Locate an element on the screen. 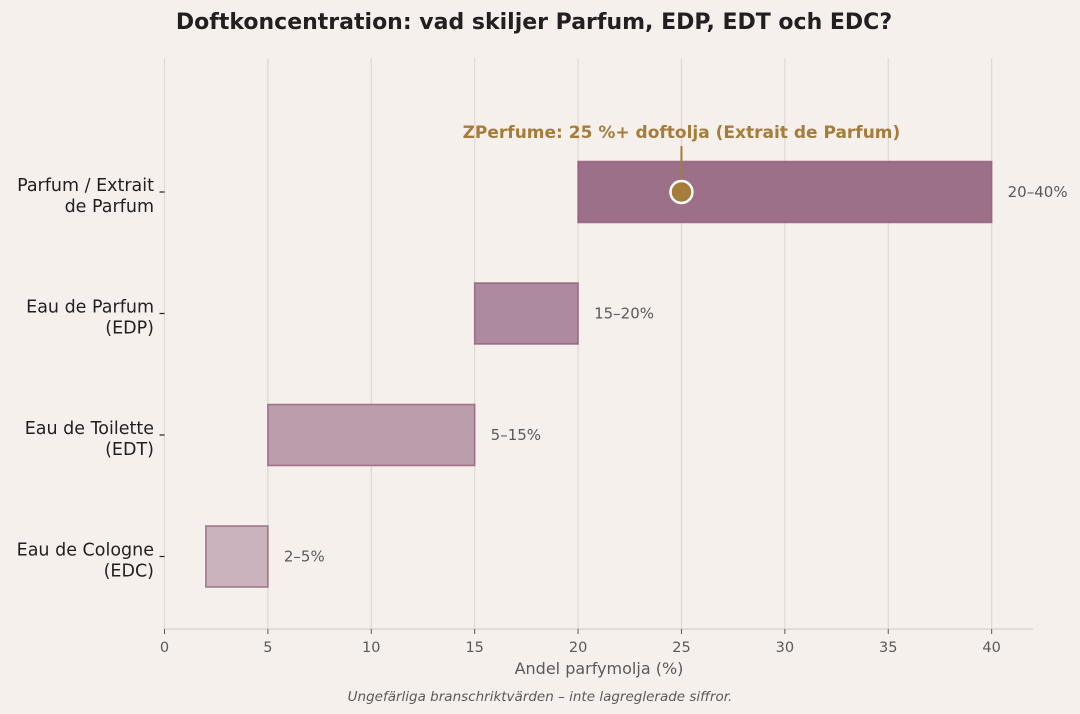 The width and height of the screenshot is (1080, 714). x-ticks: 0 5 10 15 20 25 30 35 40 is located at coordinates (580, 642).